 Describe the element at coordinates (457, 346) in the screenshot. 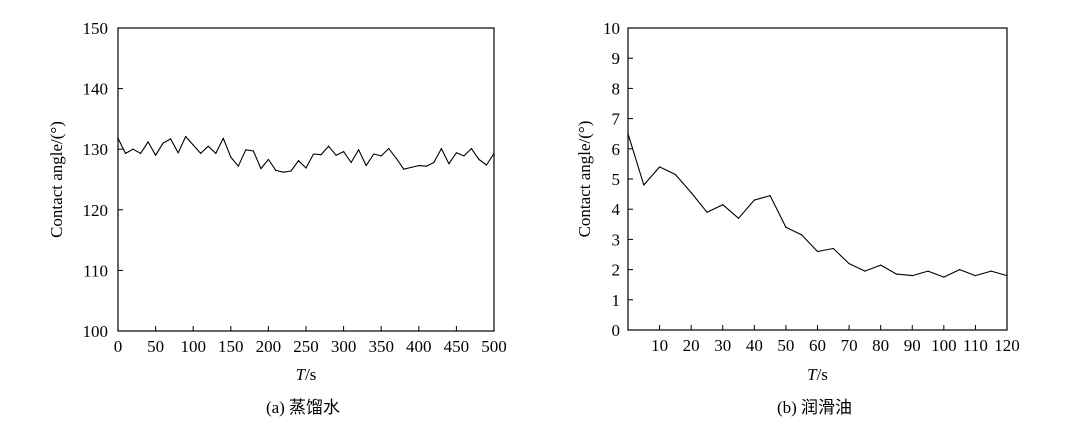

I see `x-tick-label: 450` at that location.